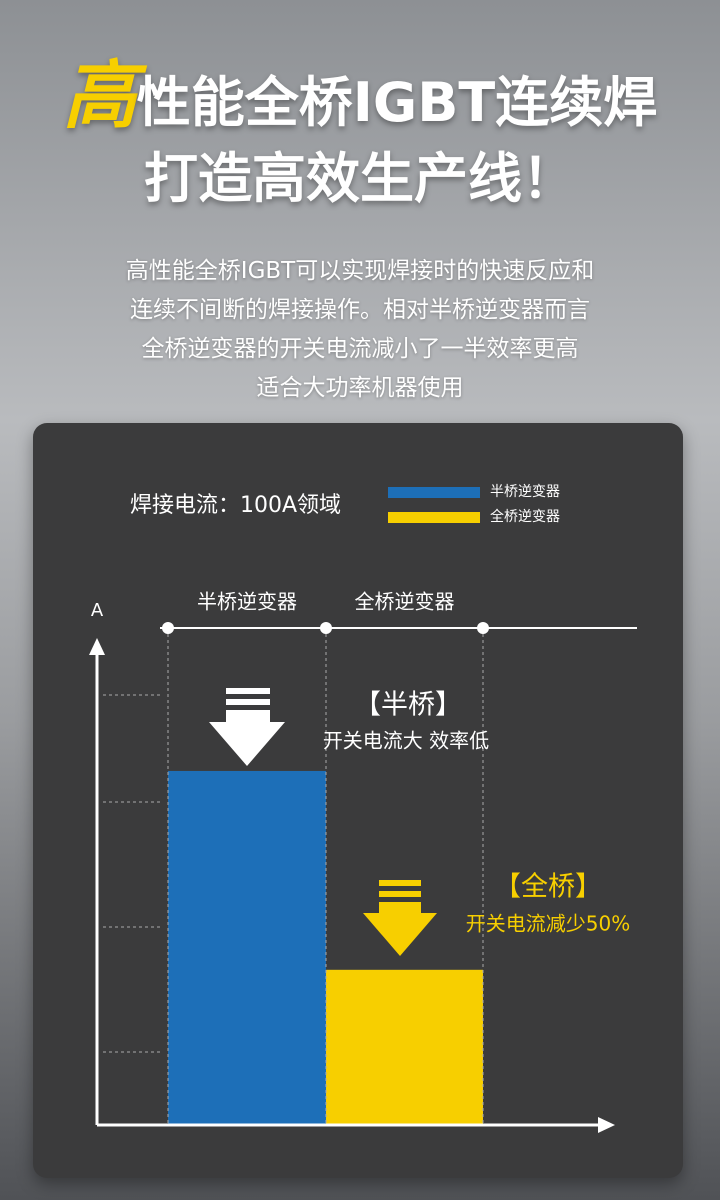 The height and width of the screenshot is (1200, 720). What do you see at coordinates (360, 349) in the screenshot?
I see `desc-line: 全桥逆变器的开关电流减小了一半效率更高` at bounding box center [360, 349].